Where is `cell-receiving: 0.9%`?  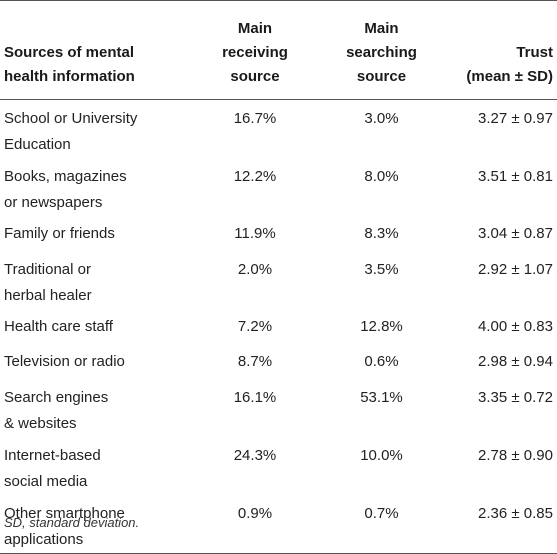
cell-receiving: 0.9% is located at coordinates (255, 524).